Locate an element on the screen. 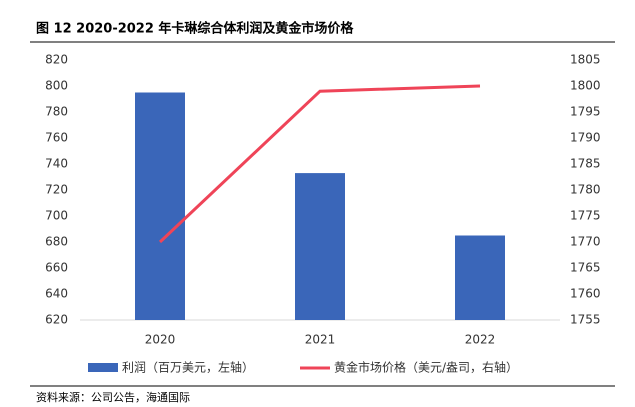  y-tick-label: 760 is located at coordinates (56, 138).